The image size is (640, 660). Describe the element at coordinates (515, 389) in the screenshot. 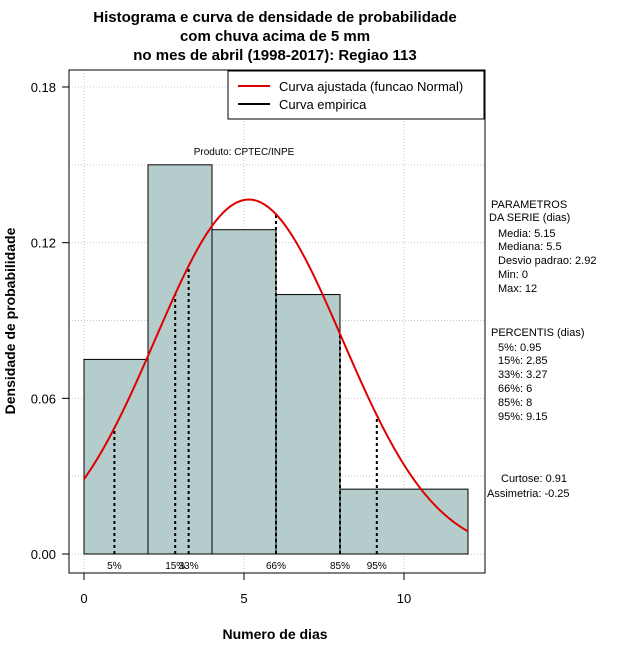

I see `percentil-66: 66%: 6` at that location.